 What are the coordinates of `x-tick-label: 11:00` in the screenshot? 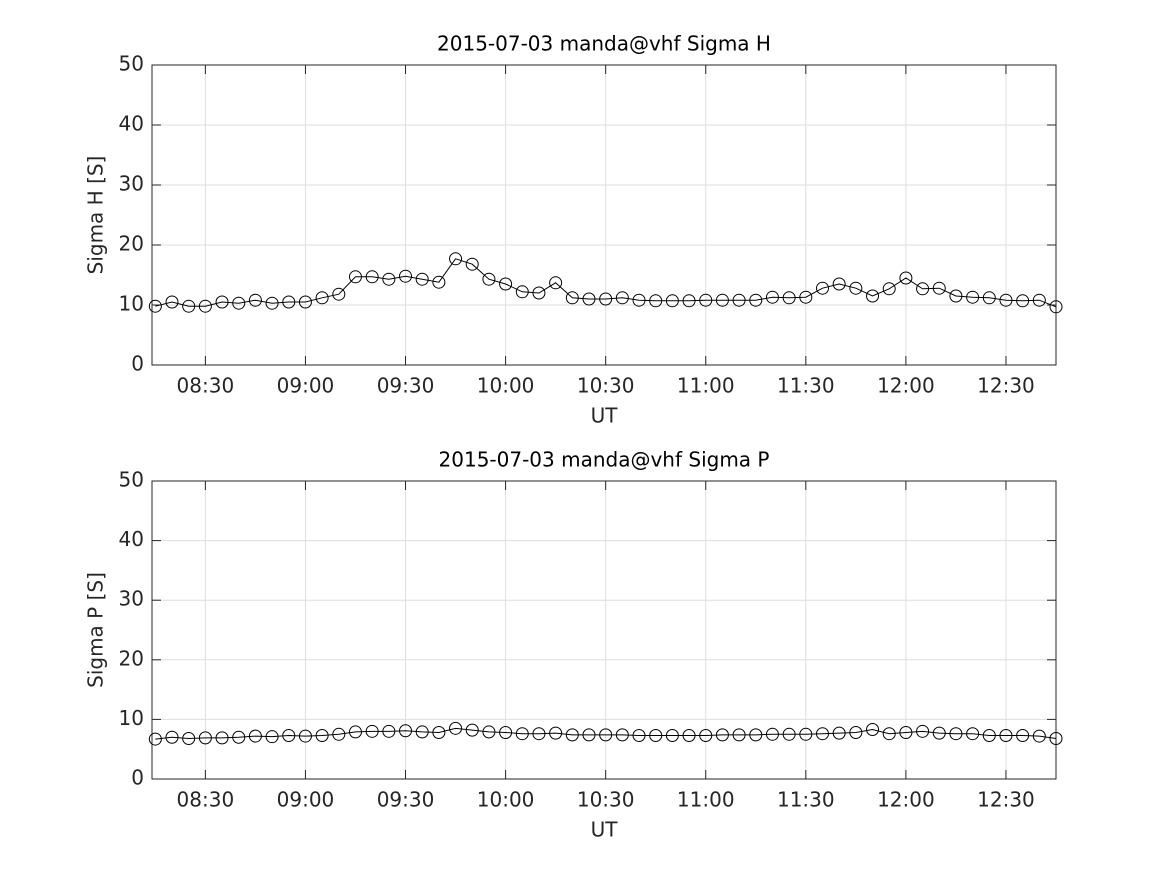 It's located at (706, 386).